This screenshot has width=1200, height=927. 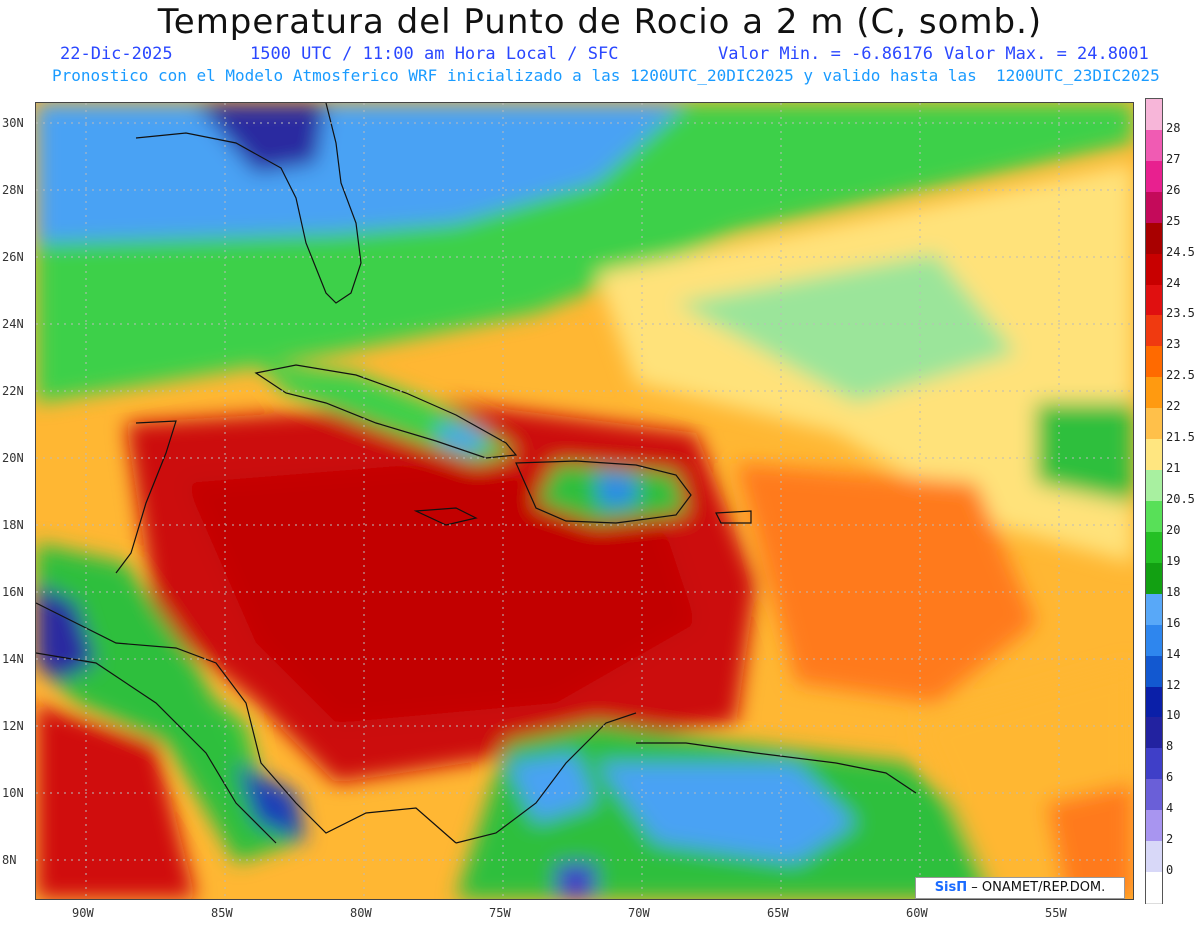 What do you see at coordinates (116, 54) in the screenshot?
I see `subtitle-date: 22-Dic-2025` at bounding box center [116, 54].